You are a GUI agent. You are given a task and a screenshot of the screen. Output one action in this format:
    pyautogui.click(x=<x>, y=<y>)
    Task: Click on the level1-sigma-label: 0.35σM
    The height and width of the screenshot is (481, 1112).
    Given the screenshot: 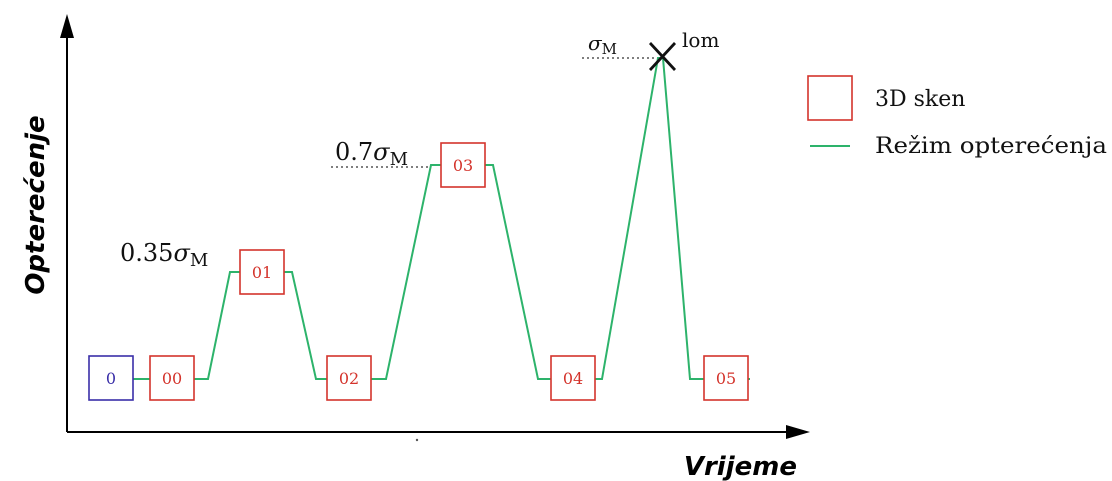 What is the action you would take?
    pyautogui.click(x=164, y=255)
    